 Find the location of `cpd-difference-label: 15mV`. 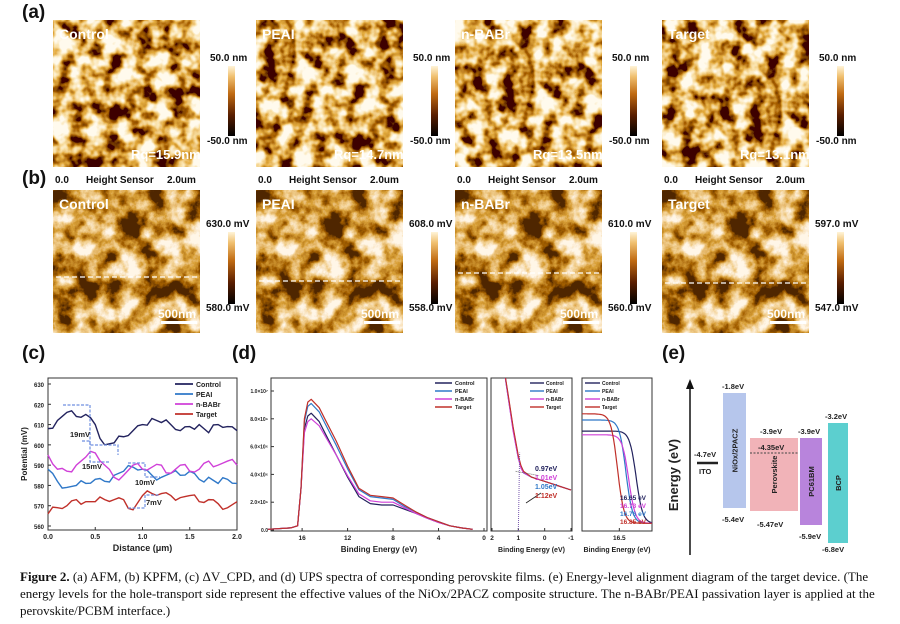

cpd-difference-label: 15mV is located at coordinates (92, 466).